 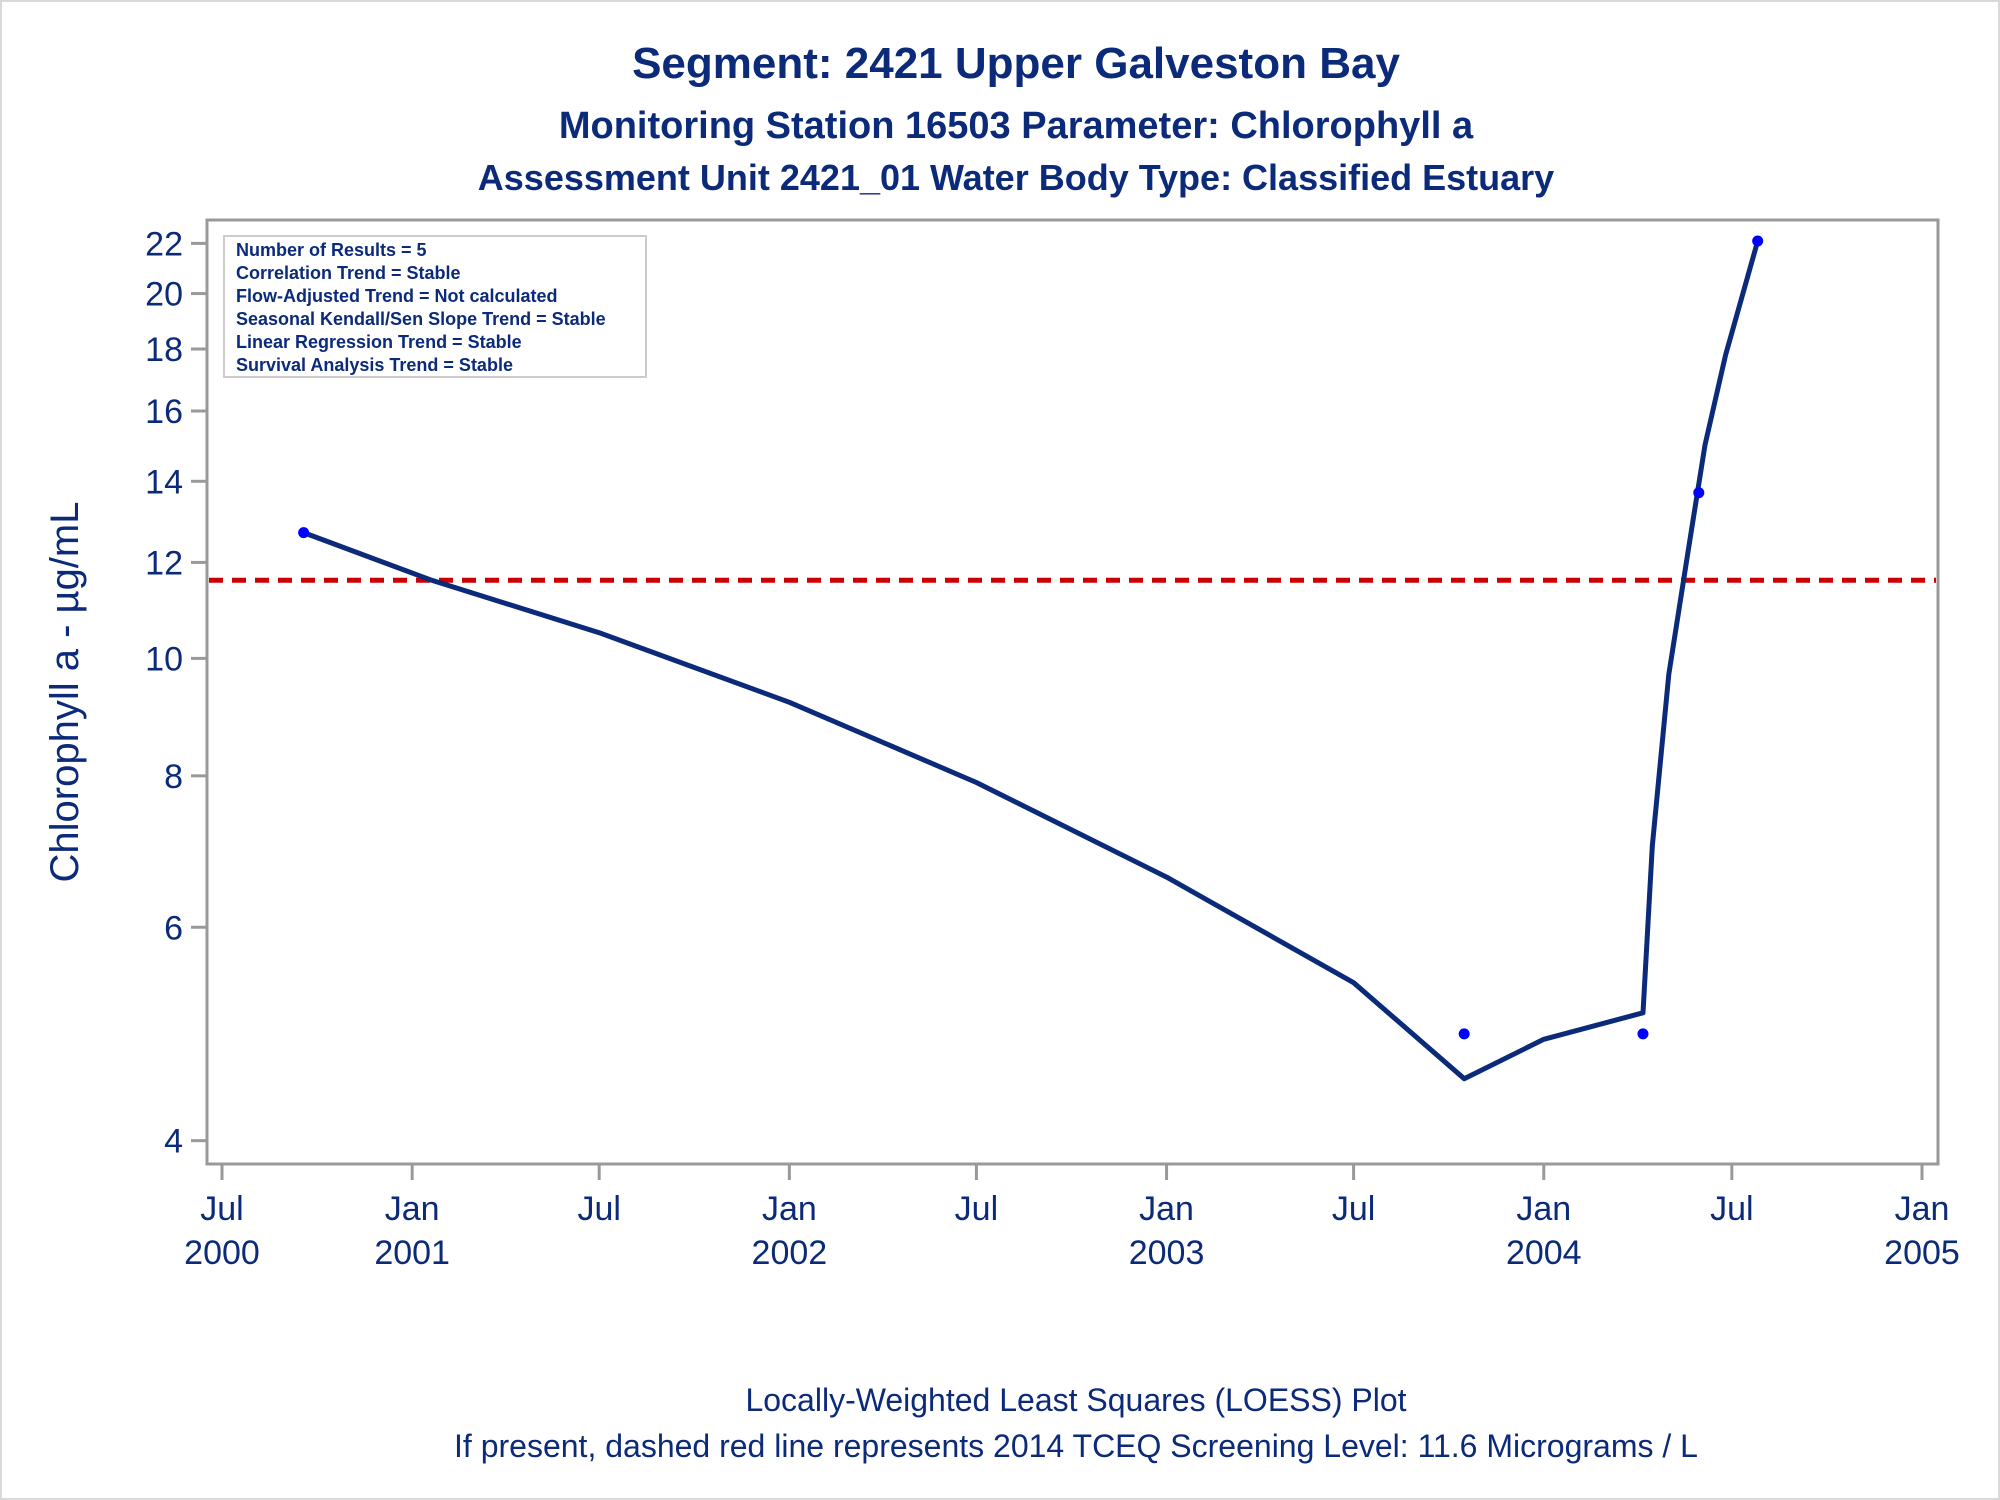 I want to click on stats-line: Correlation Trend = Stable, so click(x=348, y=273).